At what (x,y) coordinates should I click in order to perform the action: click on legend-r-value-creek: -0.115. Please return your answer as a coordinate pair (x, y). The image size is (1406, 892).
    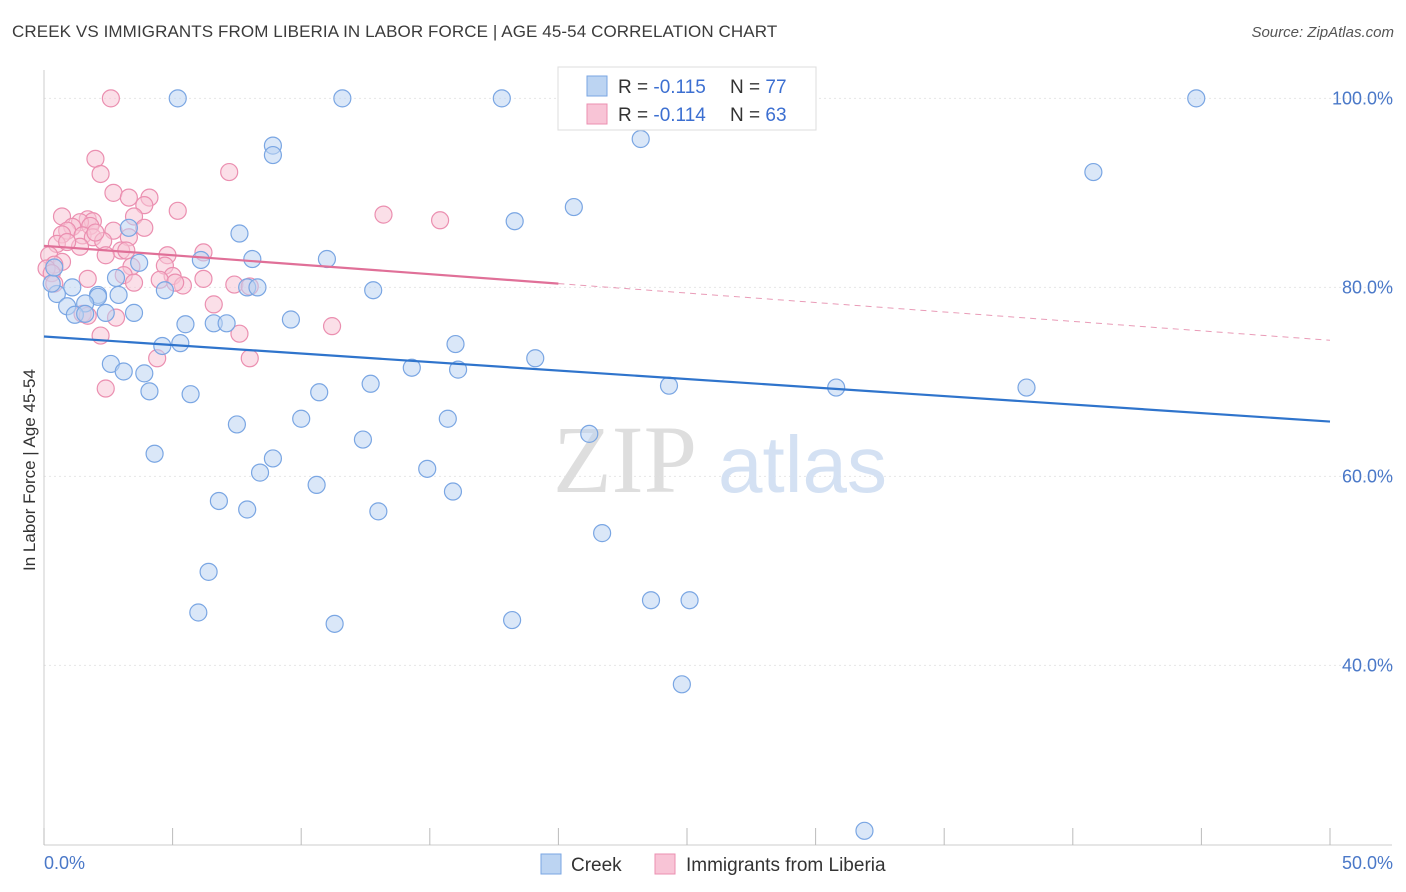
    Looking at the image, I should click on (679, 87).